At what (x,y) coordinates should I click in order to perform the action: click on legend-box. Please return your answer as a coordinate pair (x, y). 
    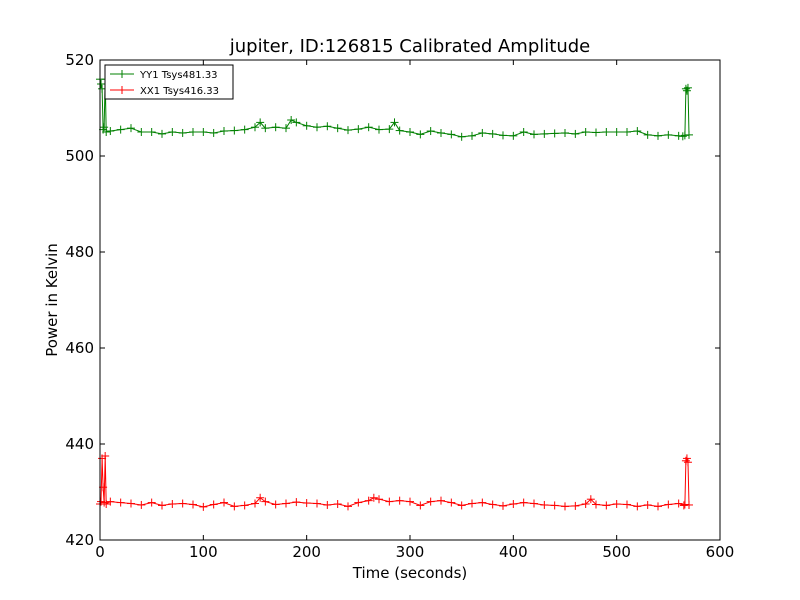
    Looking at the image, I should click on (169, 82).